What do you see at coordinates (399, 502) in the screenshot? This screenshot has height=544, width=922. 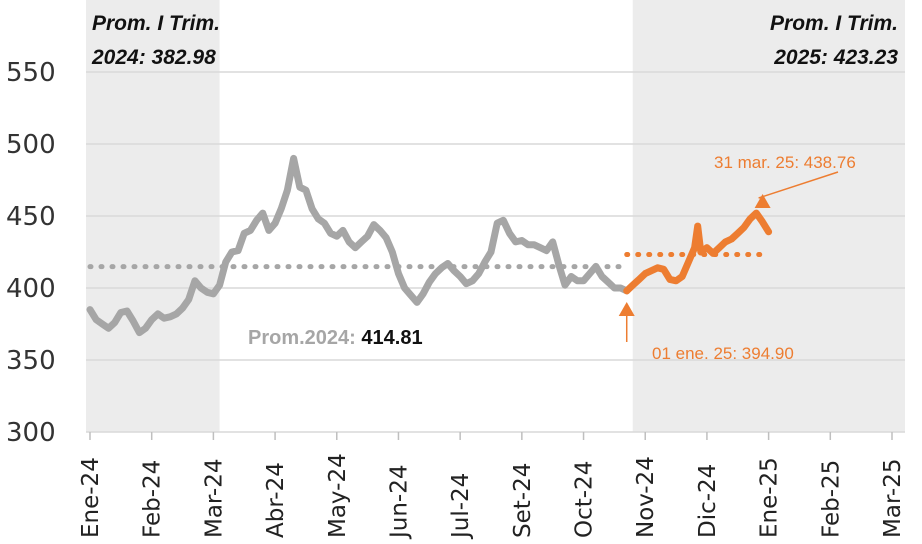 I see `x-tick-label: Jun-24` at bounding box center [399, 502].